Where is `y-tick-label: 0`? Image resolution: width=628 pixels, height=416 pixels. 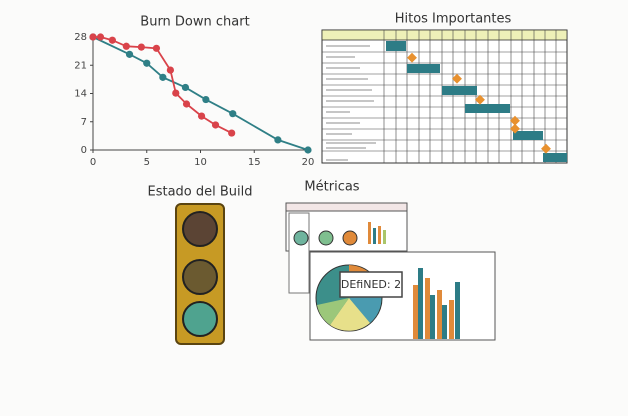 y-tick-label: 0 is located at coordinates (84, 150).